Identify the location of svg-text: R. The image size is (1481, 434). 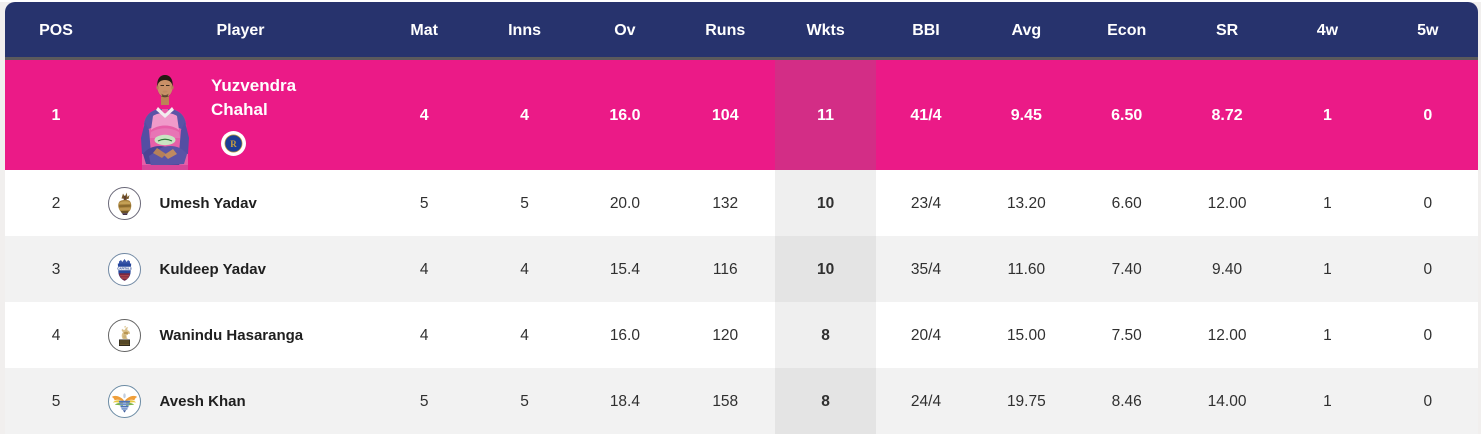
(233, 144).